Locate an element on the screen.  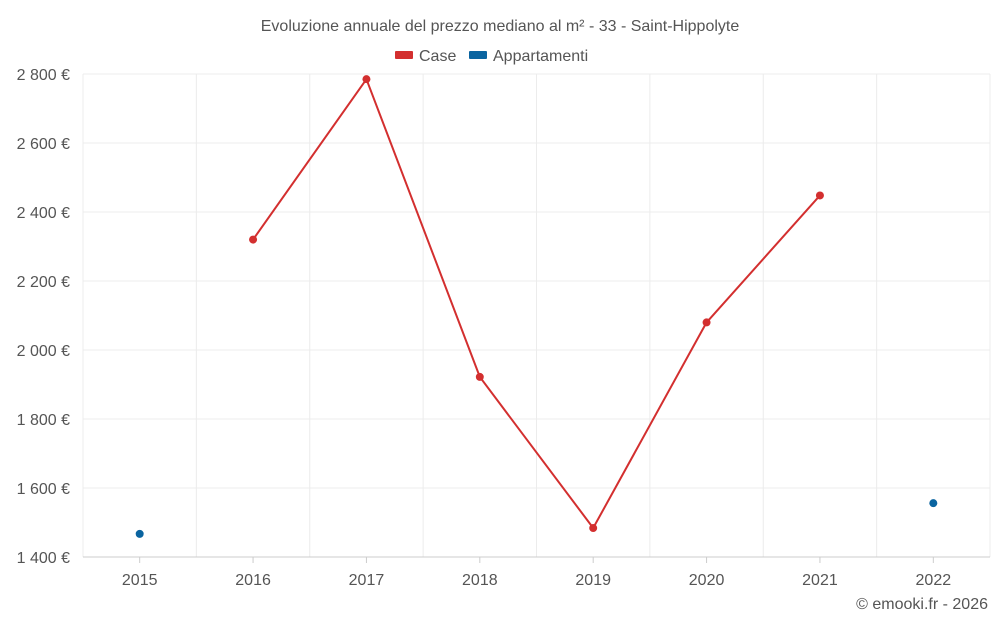
x-tick-label: 2016 is located at coordinates (253, 580).